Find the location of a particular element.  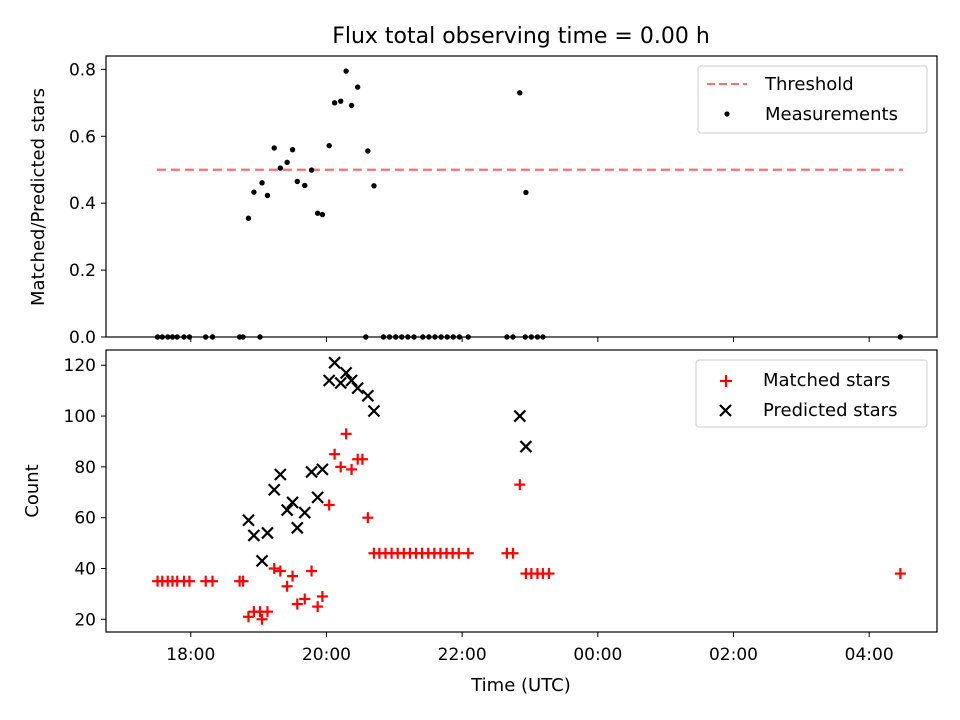

counts-y-tick-label: 20 is located at coordinates (85, 620).